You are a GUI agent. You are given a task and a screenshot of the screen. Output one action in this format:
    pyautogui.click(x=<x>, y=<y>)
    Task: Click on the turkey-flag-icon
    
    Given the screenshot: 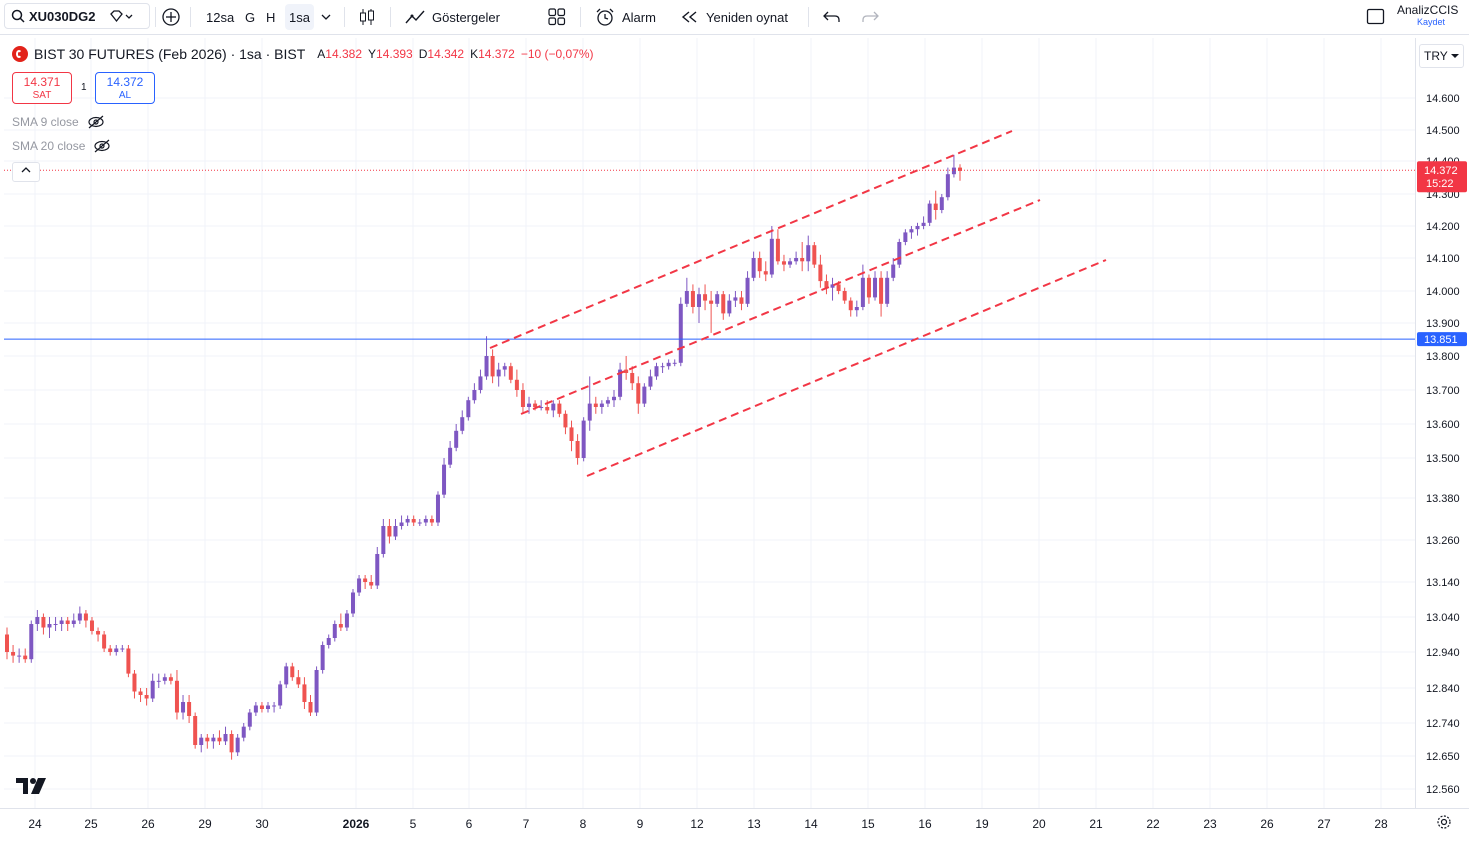 What is the action you would take?
    pyautogui.click(x=20, y=54)
    